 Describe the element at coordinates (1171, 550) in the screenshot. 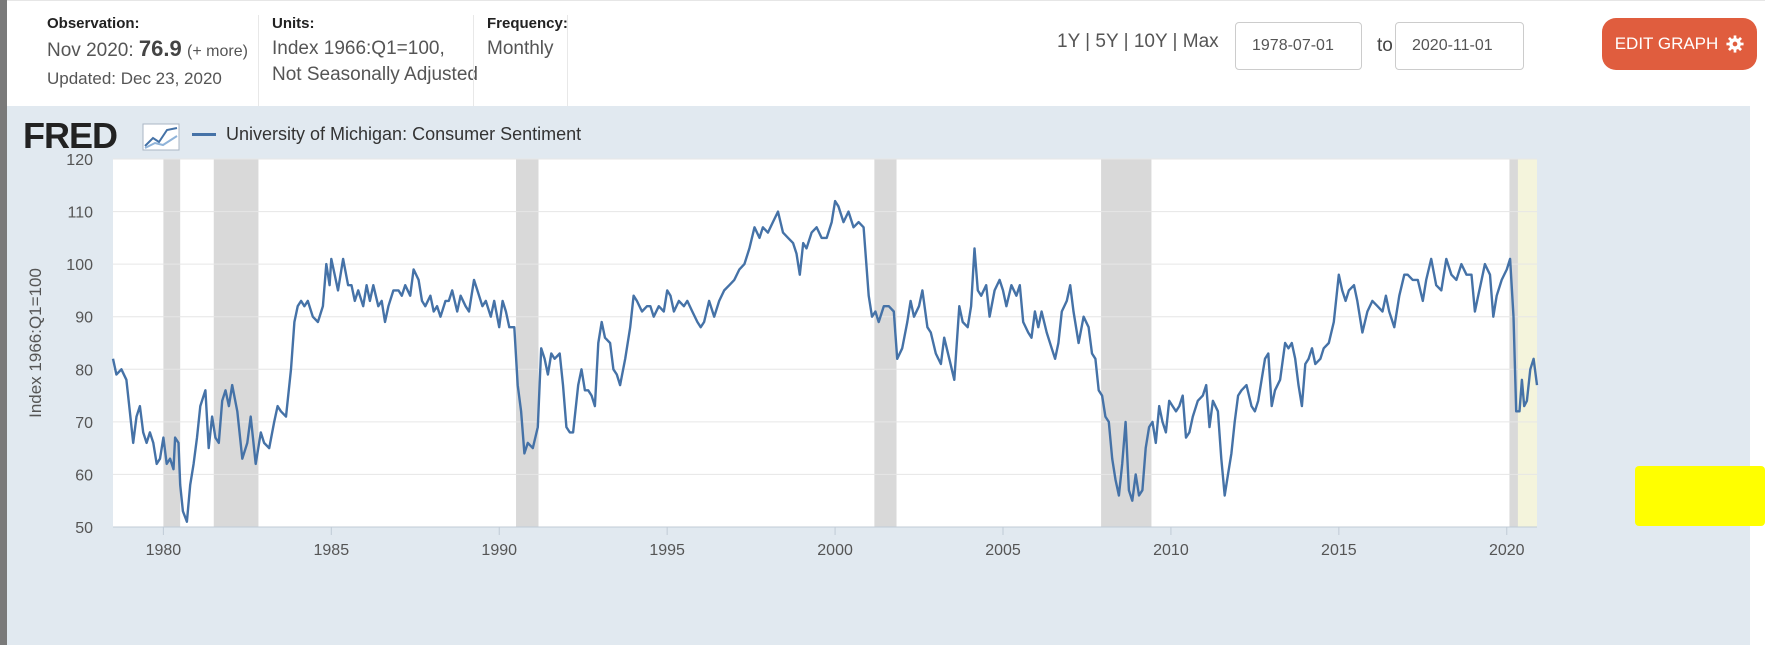

I see `x-tick-label: 2010` at that location.